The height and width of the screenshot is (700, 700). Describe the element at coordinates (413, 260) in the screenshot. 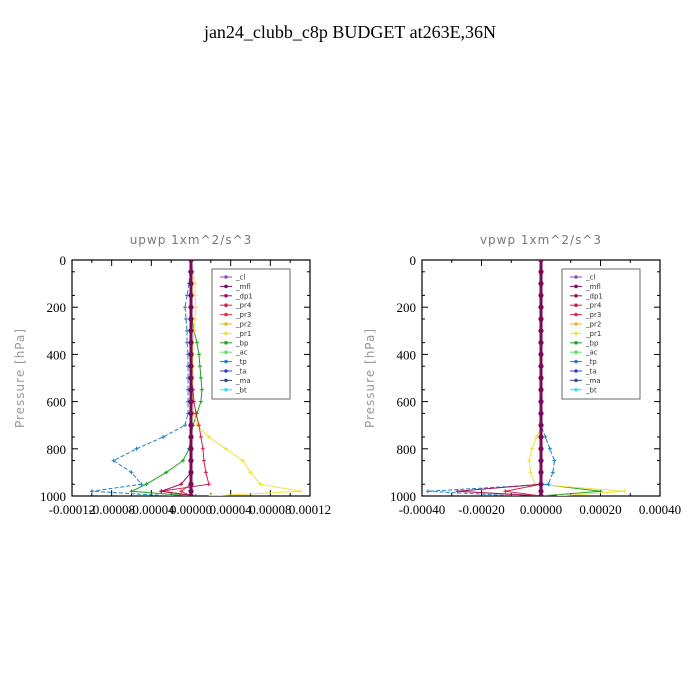

I see `y-tick-label: 0` at that location.